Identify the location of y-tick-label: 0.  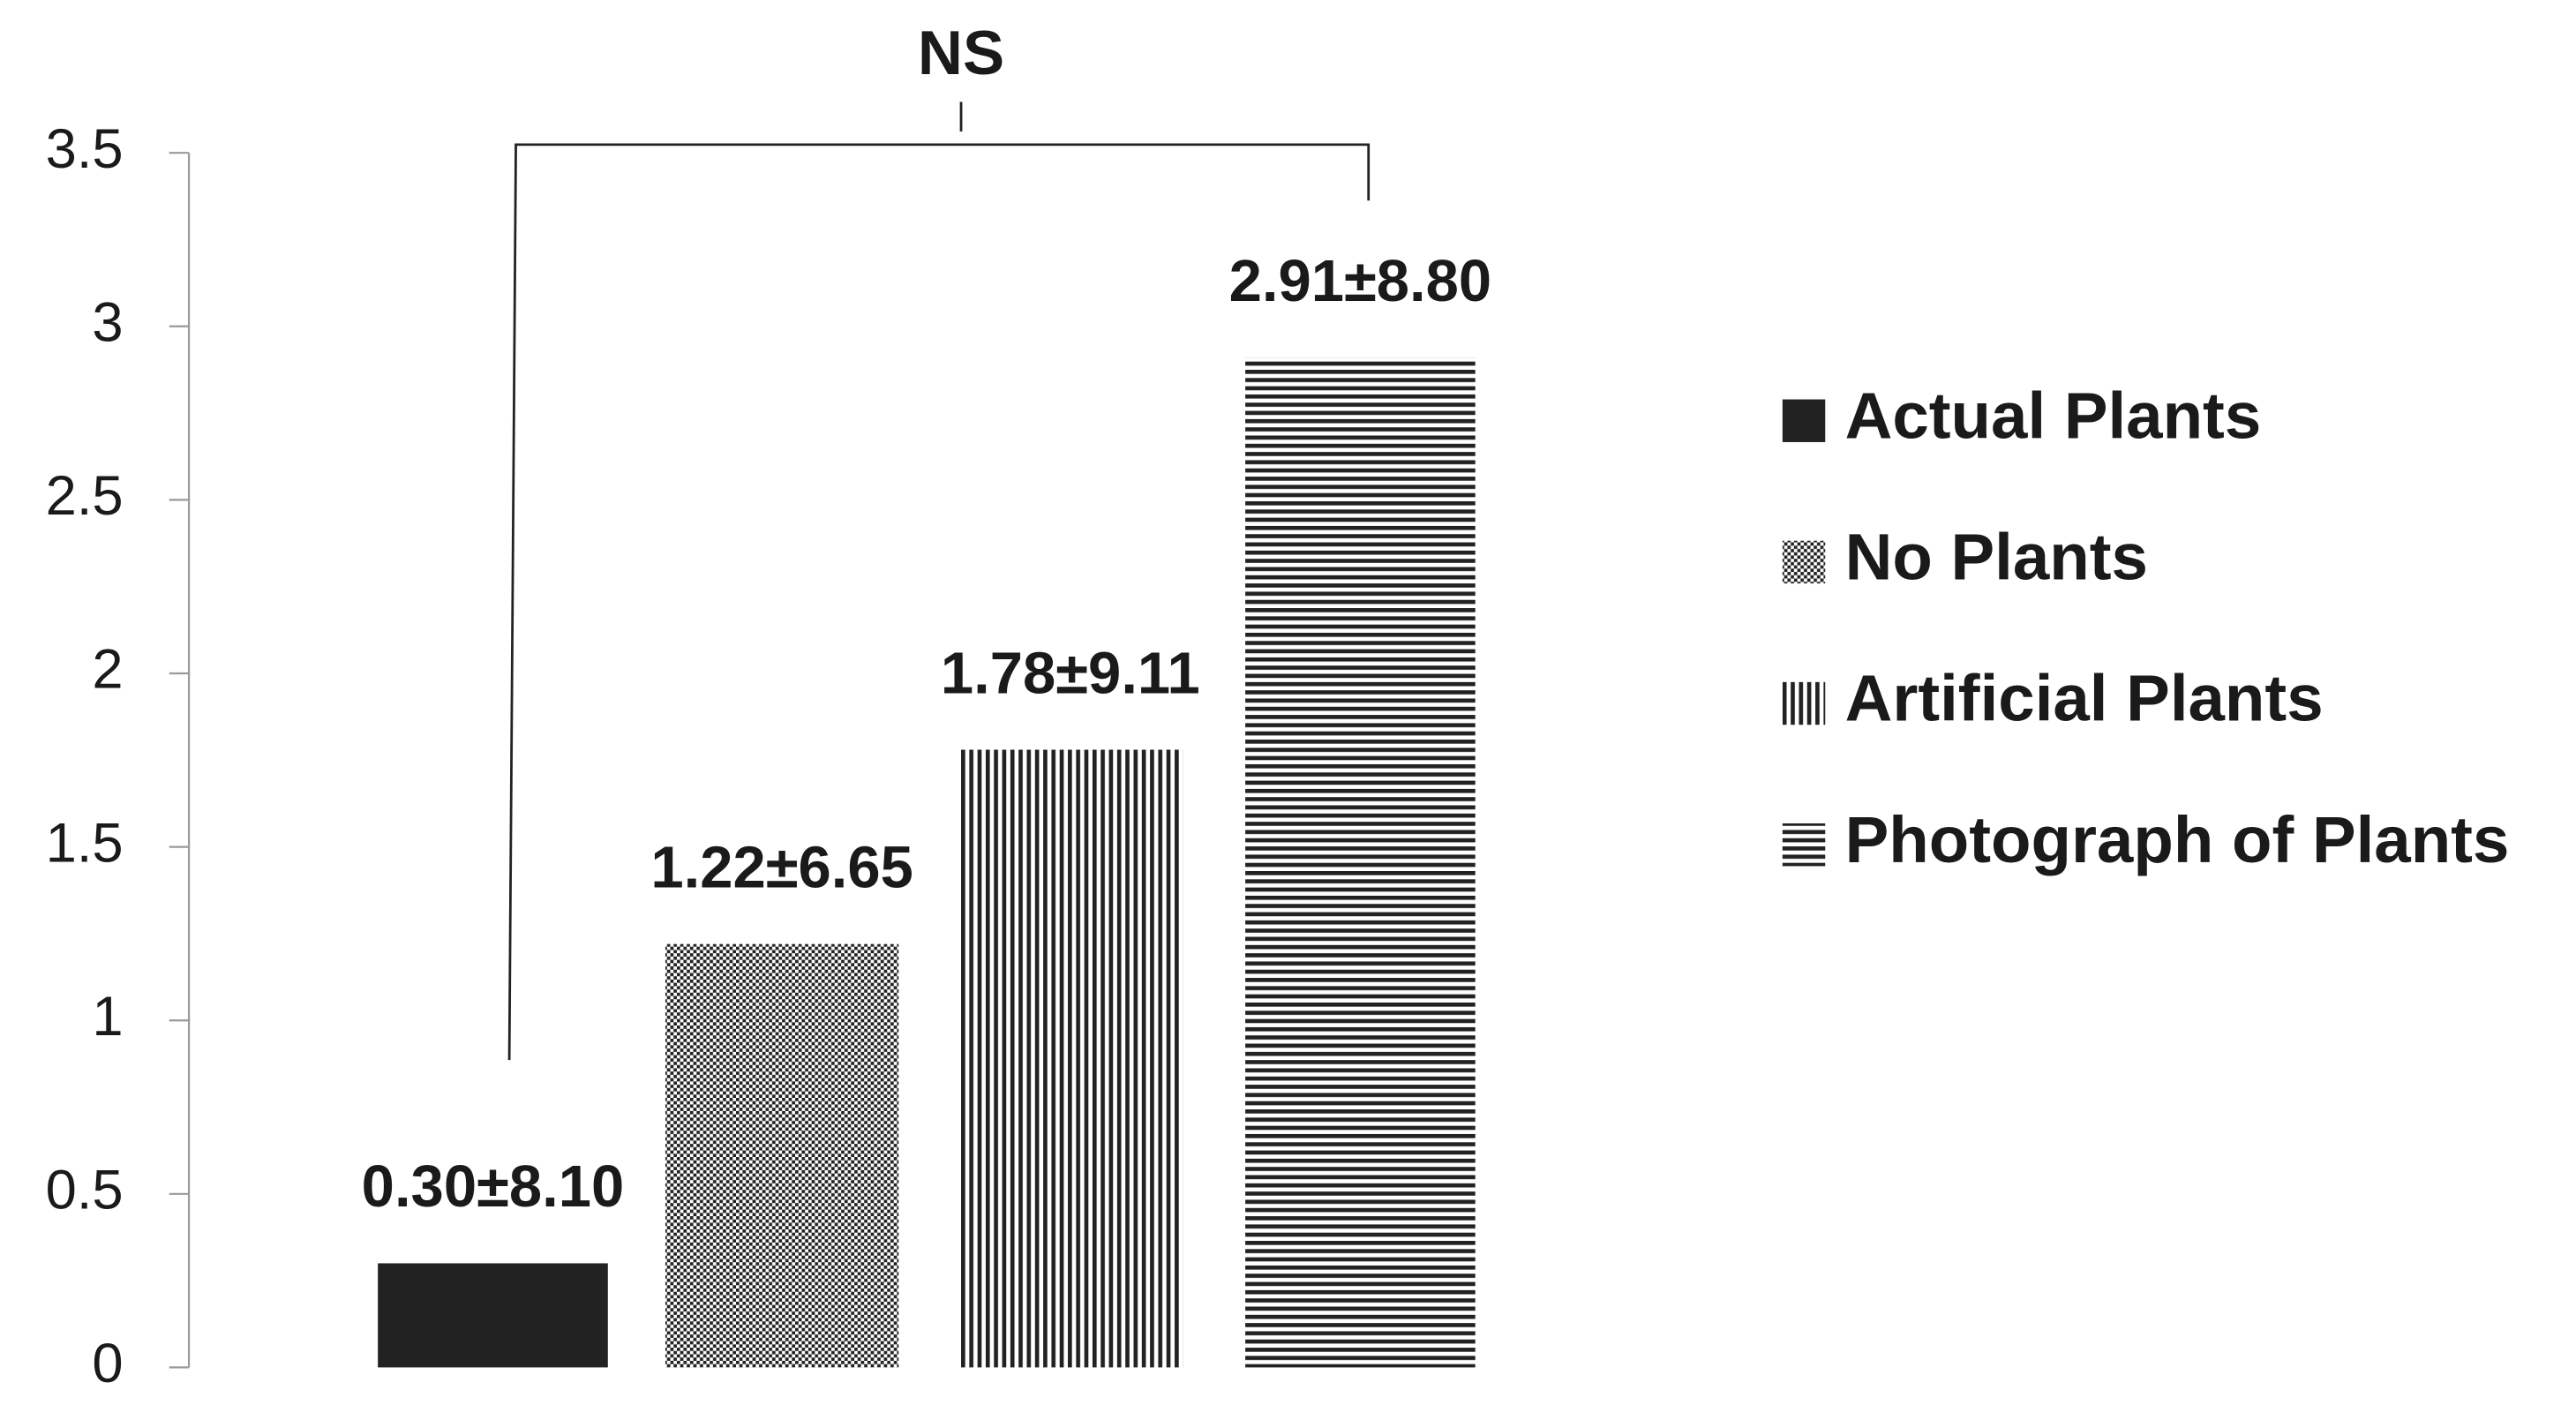
(107, 1363).